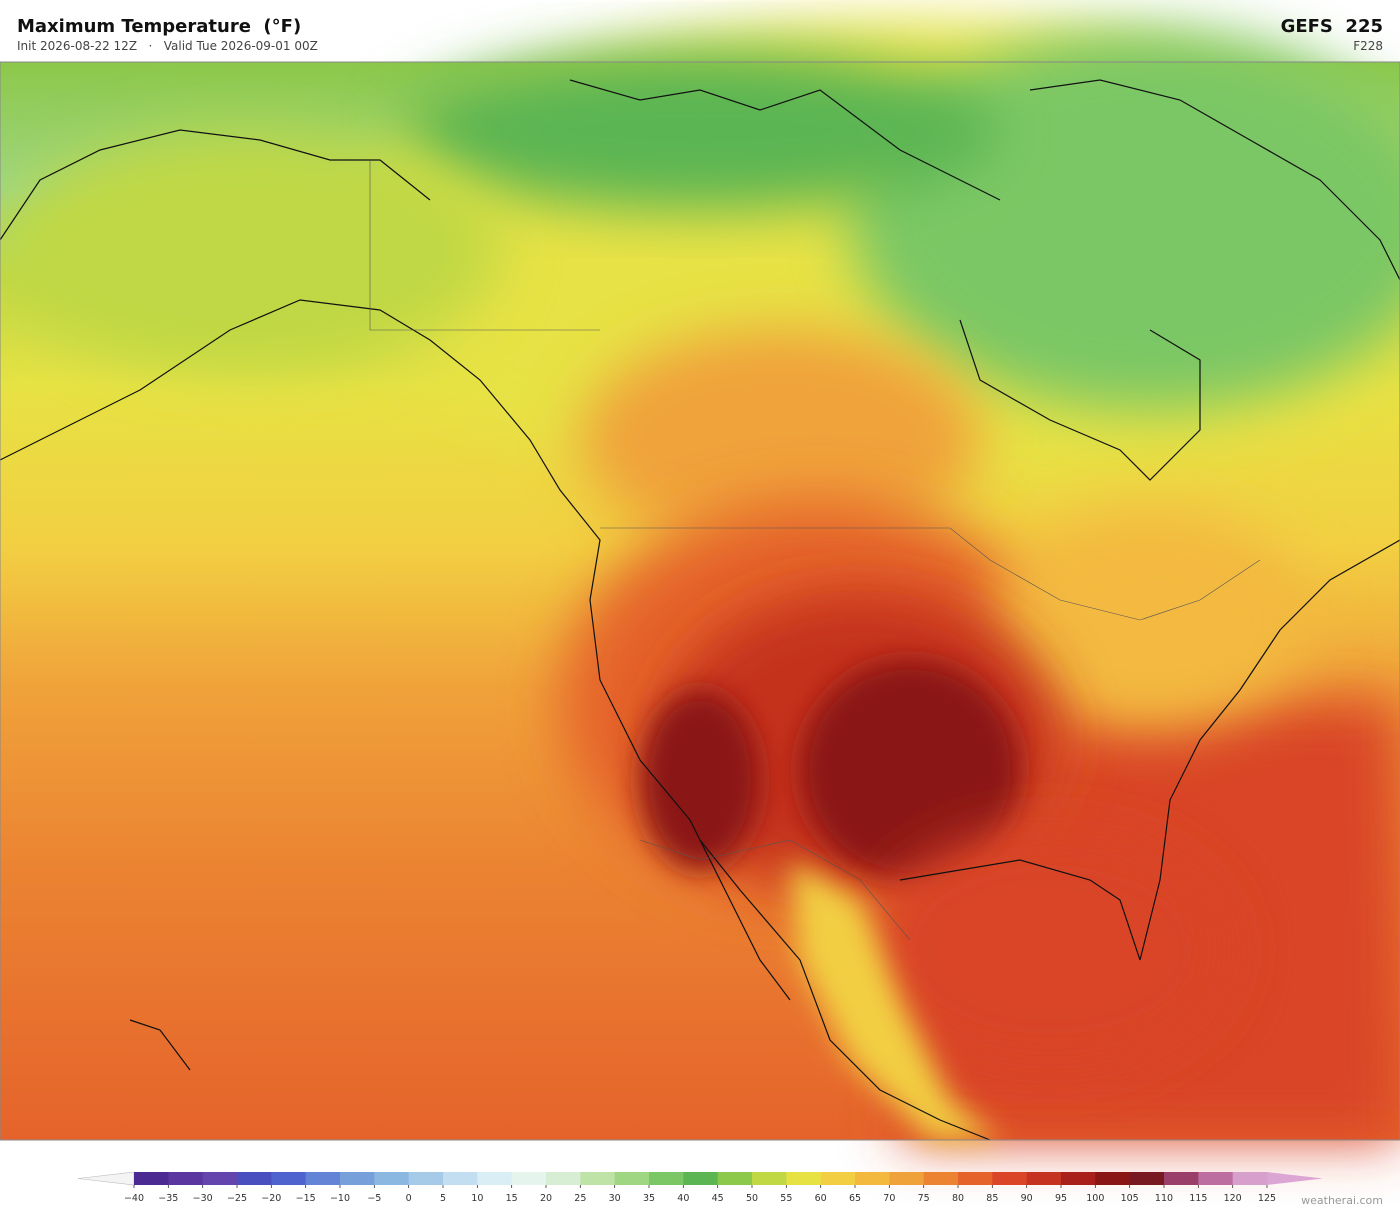 This screenshot has width=1400, height=1215. Describe the element at coordinates (271, 1198) in the screenshot. I see `colorbar-tick-label: −20` at that location.